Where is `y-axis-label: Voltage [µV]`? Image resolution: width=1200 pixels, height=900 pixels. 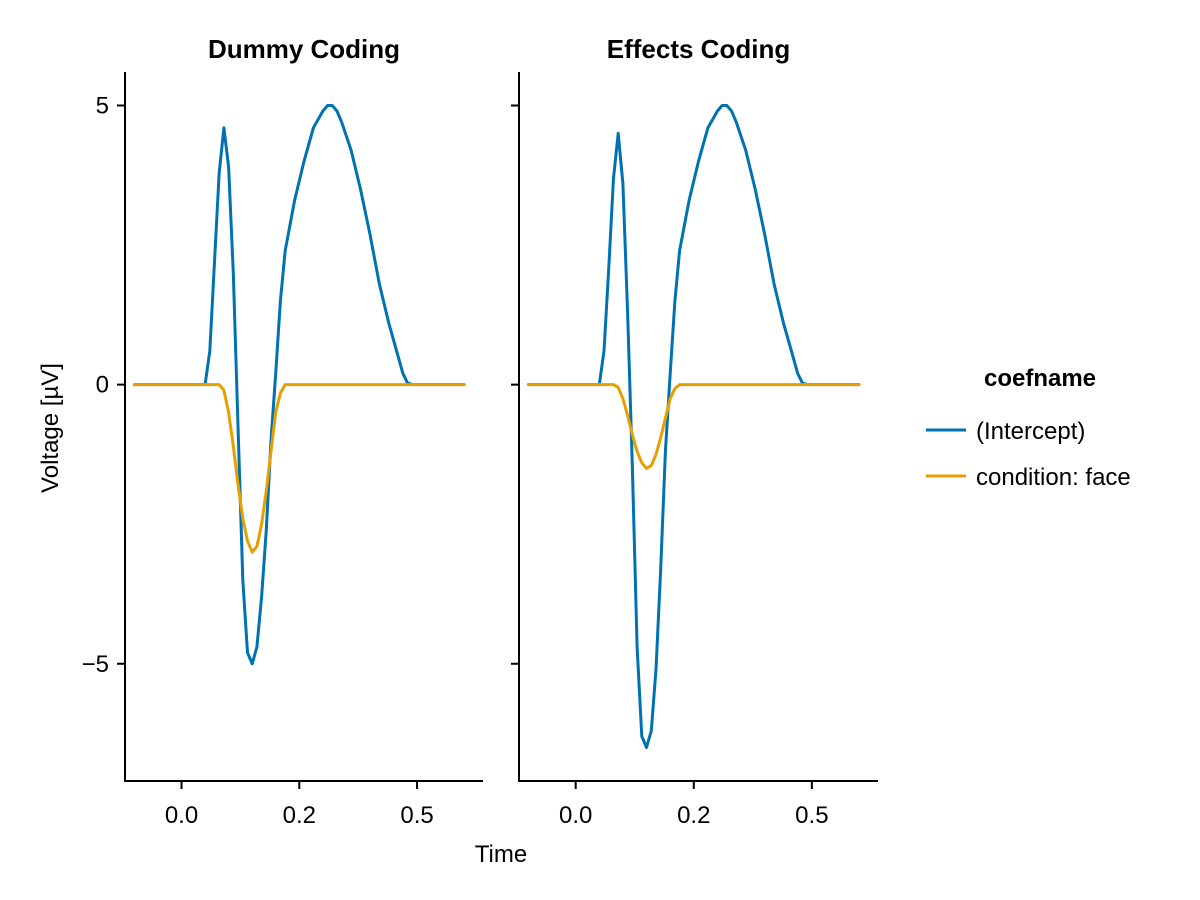 y-axis-label: Voltage [µV] is located at coordinates (50, 428).